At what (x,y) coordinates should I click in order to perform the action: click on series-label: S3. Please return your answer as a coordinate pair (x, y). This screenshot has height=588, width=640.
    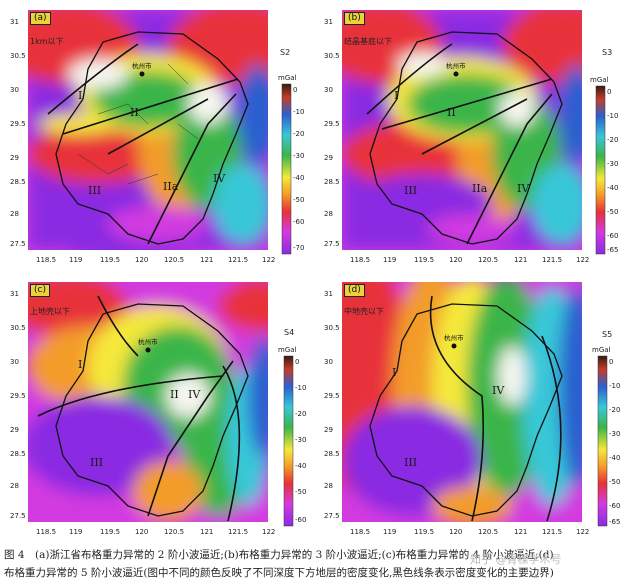
    Looking at the image, I should click on (607, 52).